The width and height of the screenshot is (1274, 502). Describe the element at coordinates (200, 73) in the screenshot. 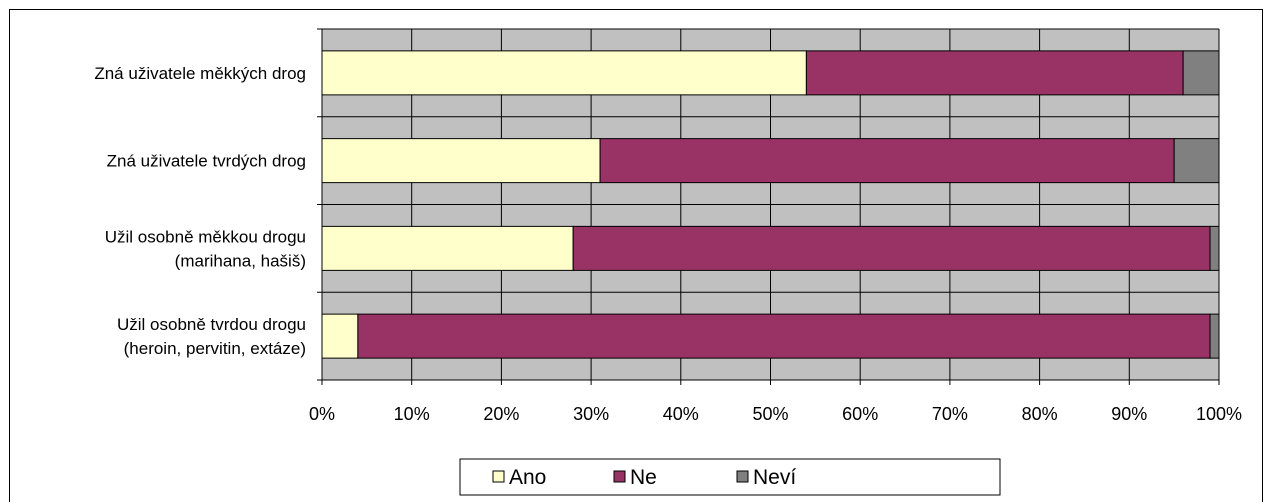

I see `category-label: Zná uživatele měkkých drog` at that location.